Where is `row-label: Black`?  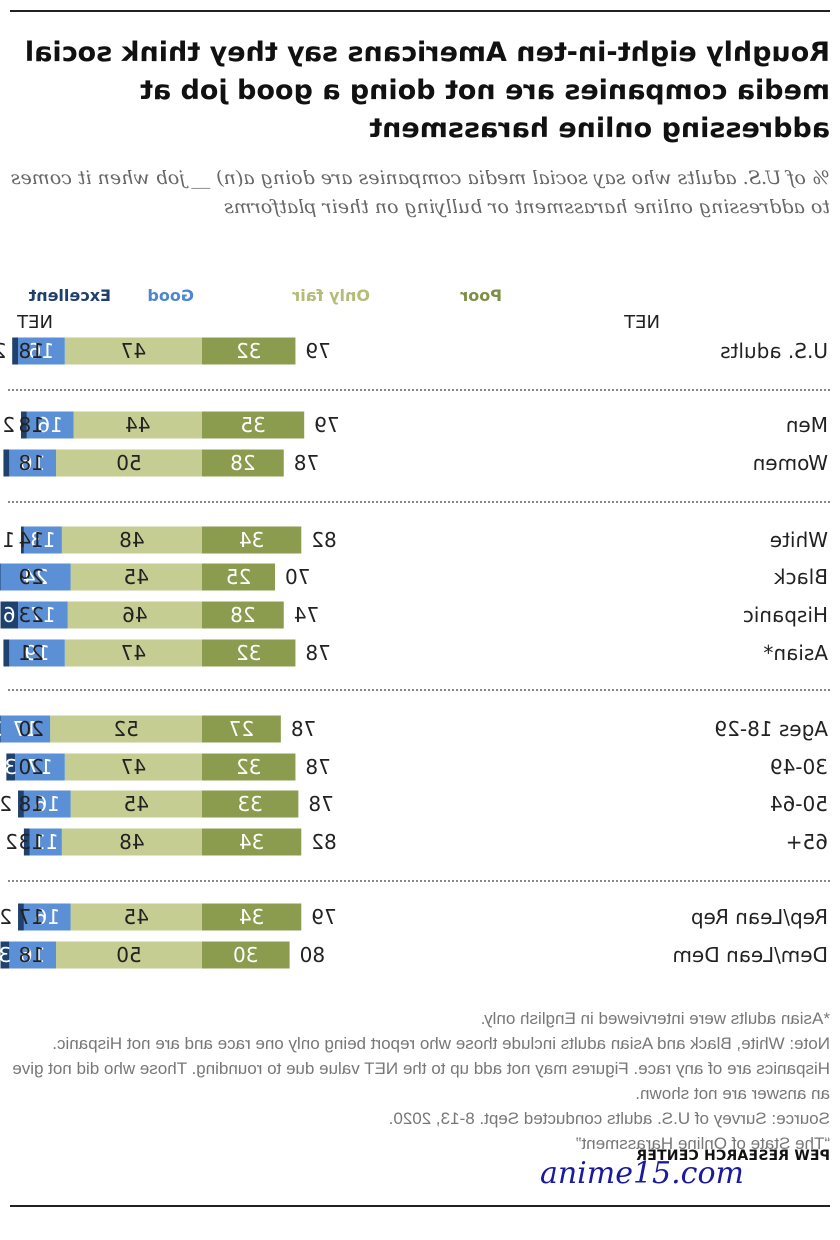 row-label: Black is located at coordinates (800, 577).